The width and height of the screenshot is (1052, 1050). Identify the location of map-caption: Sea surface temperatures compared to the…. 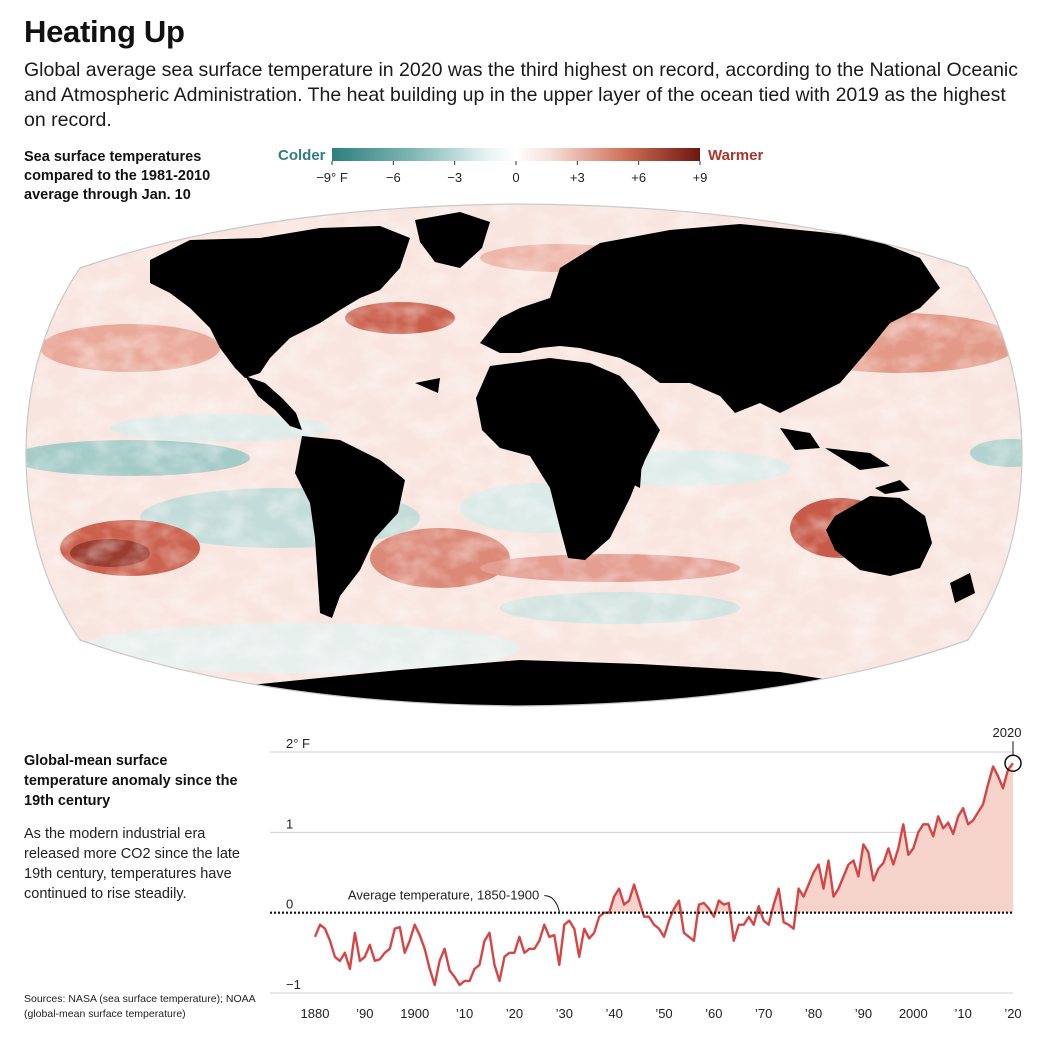
(117, 176).